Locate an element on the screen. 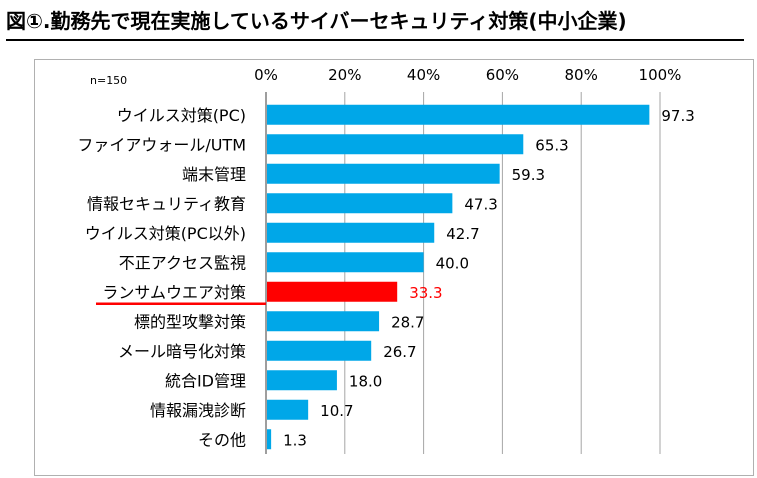  value-label: 97.3 is located at coordinates (677, 116).